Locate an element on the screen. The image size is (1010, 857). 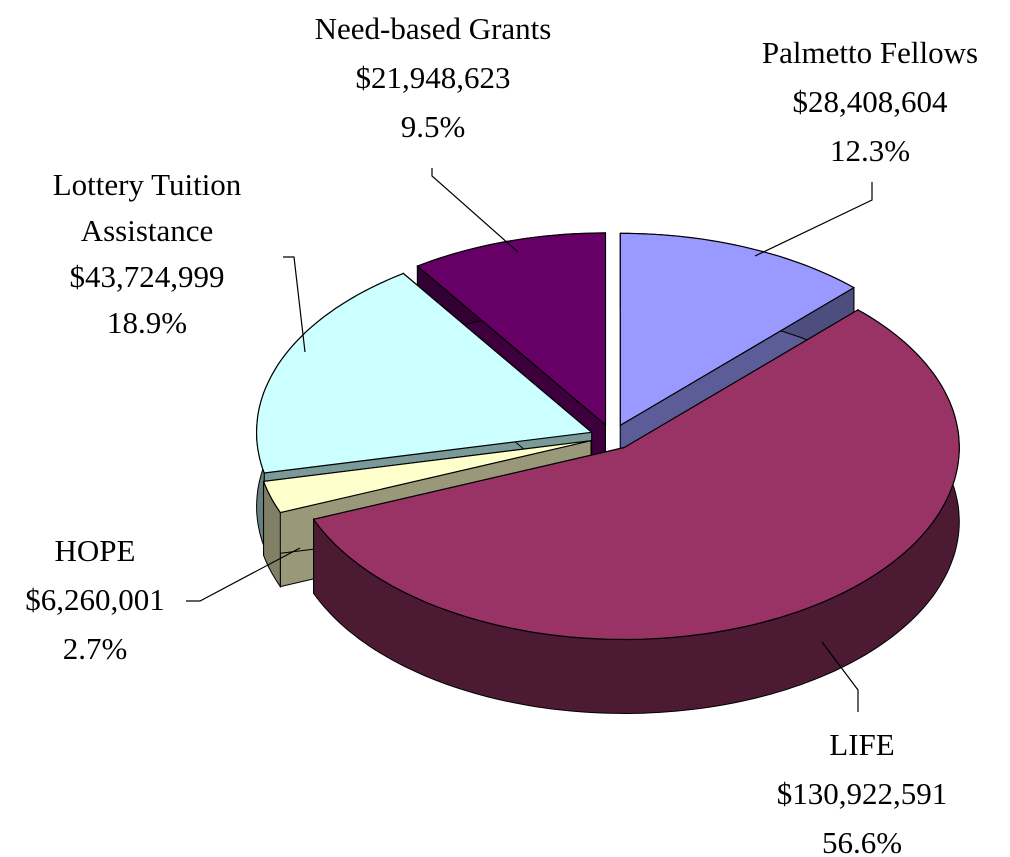
percent-label: 12.3% is located at coordinates (870, 150).